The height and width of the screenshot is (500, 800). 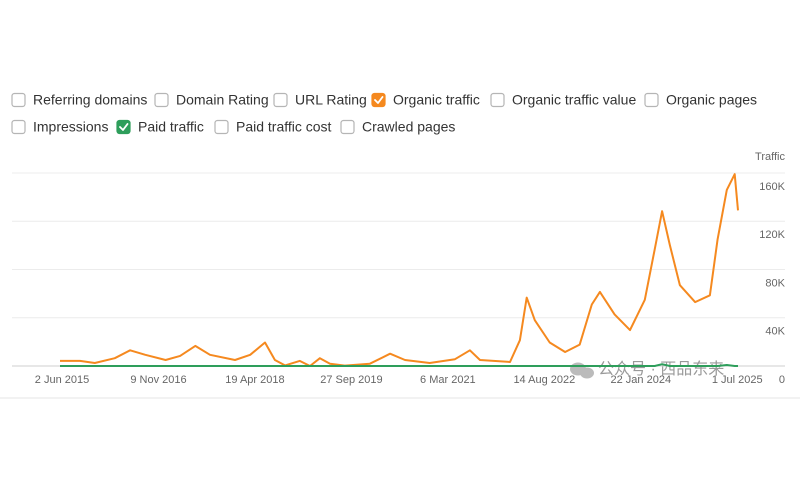 I want to click on checkbox-label: URL Rating, so click(x=331, y=100).